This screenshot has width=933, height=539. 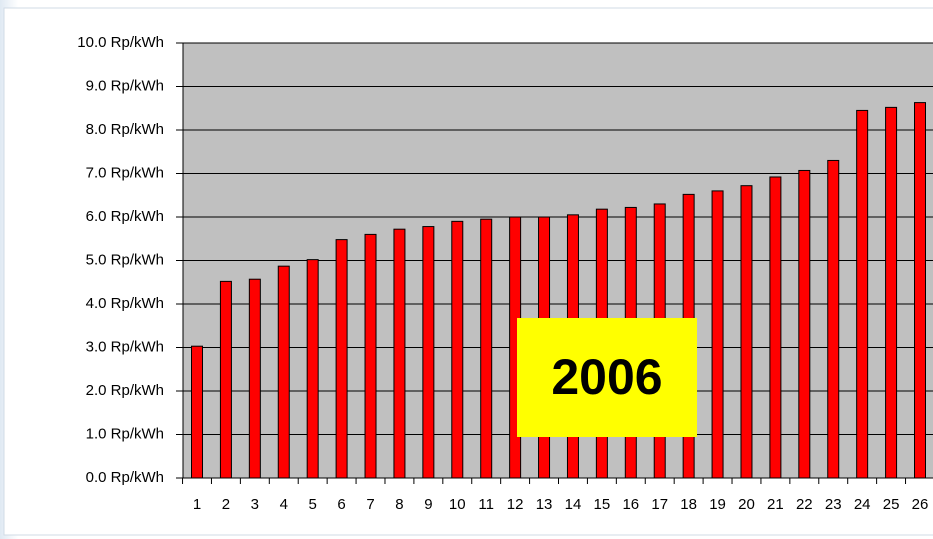 What do you see at coordinates (313, 504) in the screenshot?
I see `x-tick-label: 5` at bounding box center [313, 504].